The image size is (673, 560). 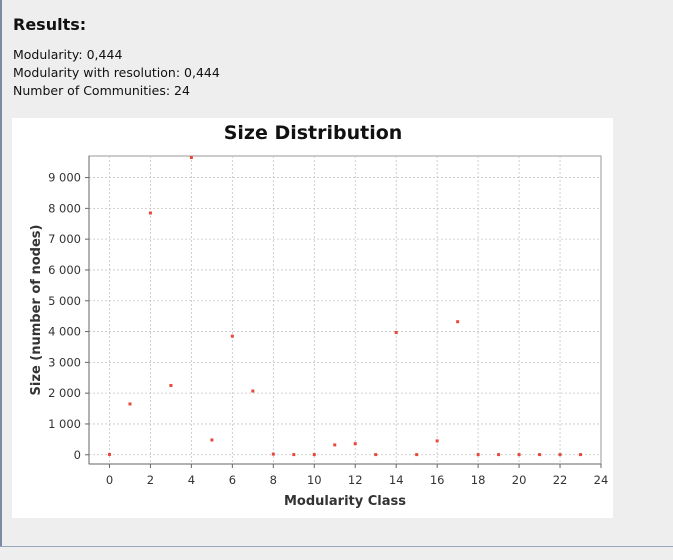 What do you see at coordinates (191, 480) in the screenshot?
I see `x-tick-label: 4` at bounding box center [191, 480].